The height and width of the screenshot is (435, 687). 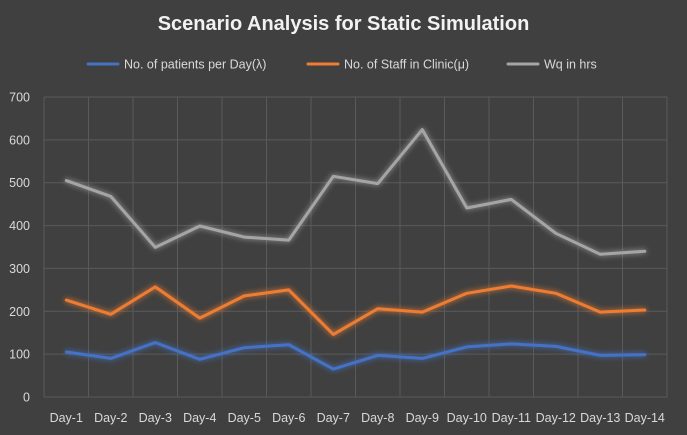 I want to click on x-tick-label: Day-14, so click(x=645, y=418).